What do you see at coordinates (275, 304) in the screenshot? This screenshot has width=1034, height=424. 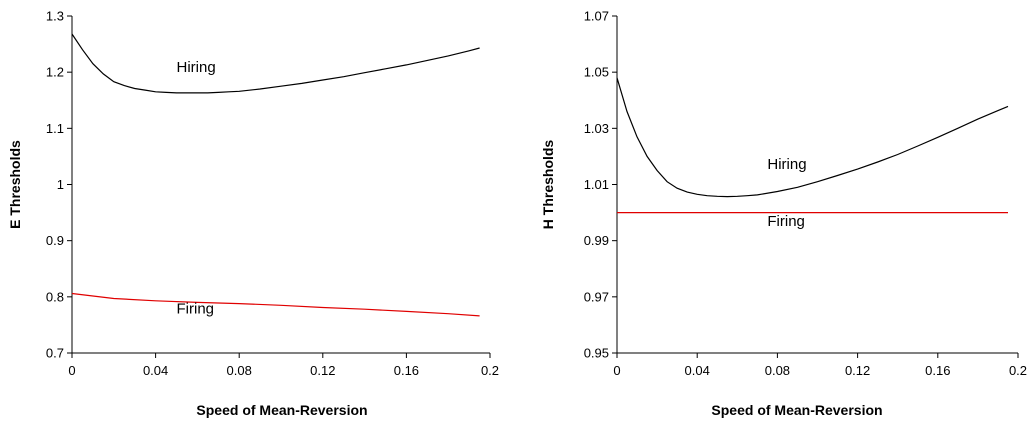 I see `firing-threshold-line` at bounding box center [275, 304].